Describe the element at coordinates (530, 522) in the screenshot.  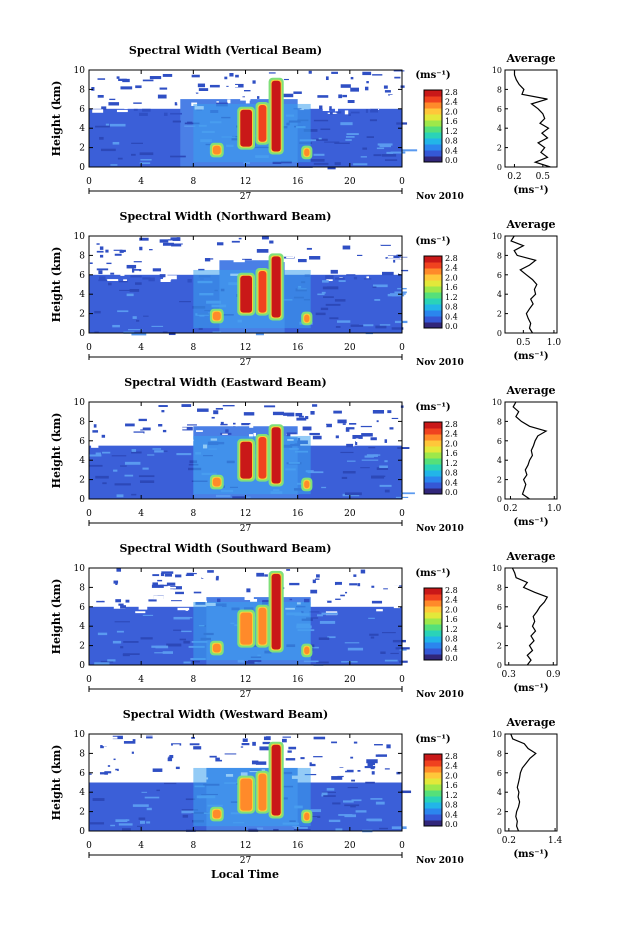
I see `average-xlabel: (ms⁻¹)` at that location.